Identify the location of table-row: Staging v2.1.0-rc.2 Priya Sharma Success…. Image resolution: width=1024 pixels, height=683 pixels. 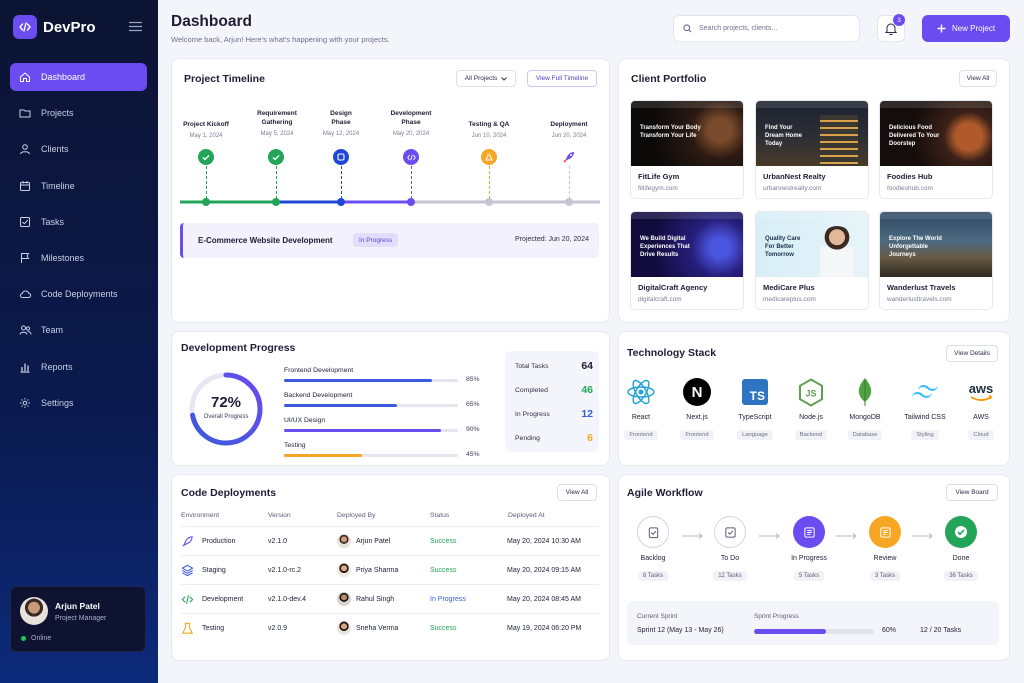
(390, 569).